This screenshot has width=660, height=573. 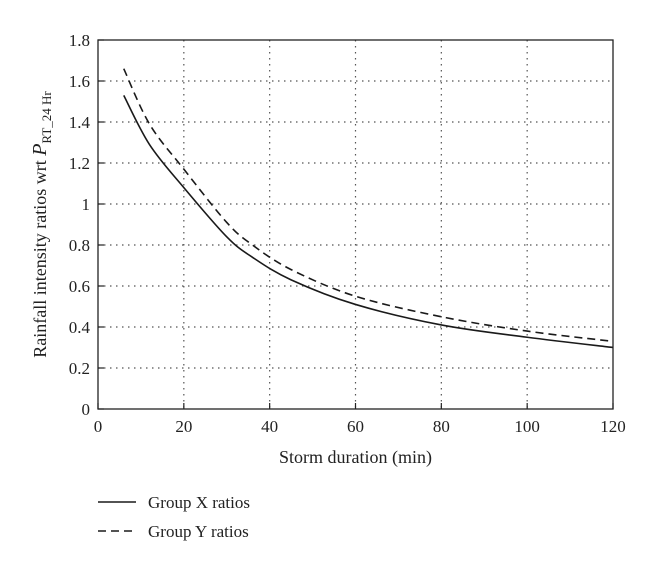 I want to click on x-tick-label: 20, so click(x=183, y=426).